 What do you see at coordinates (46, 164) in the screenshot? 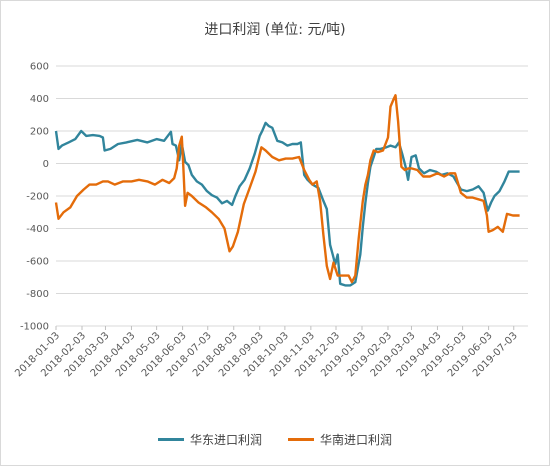
I see `y-tick-label: 0` at bounding box center [46, 164].